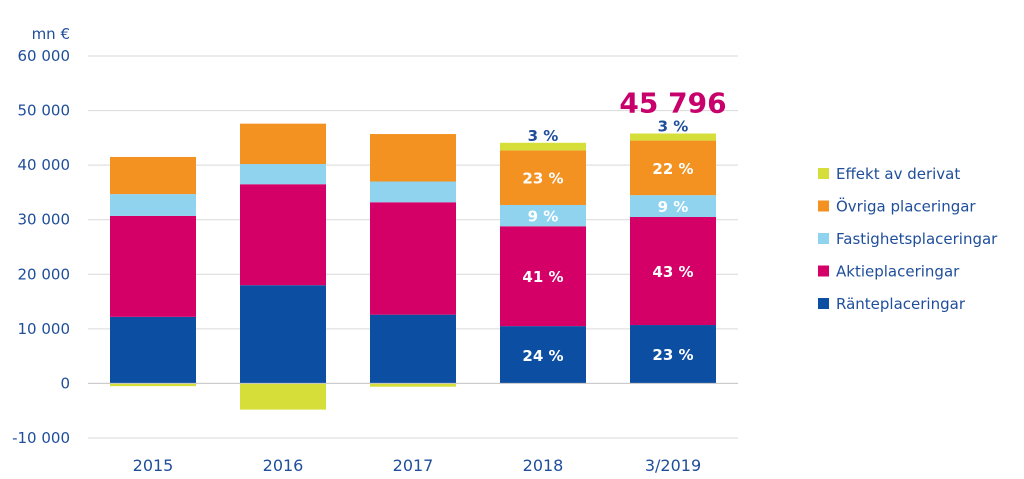  Describe the element at coordinates (901, 304) in the screenshot. I see `legend-label: Ränteplaceringar` at that location.